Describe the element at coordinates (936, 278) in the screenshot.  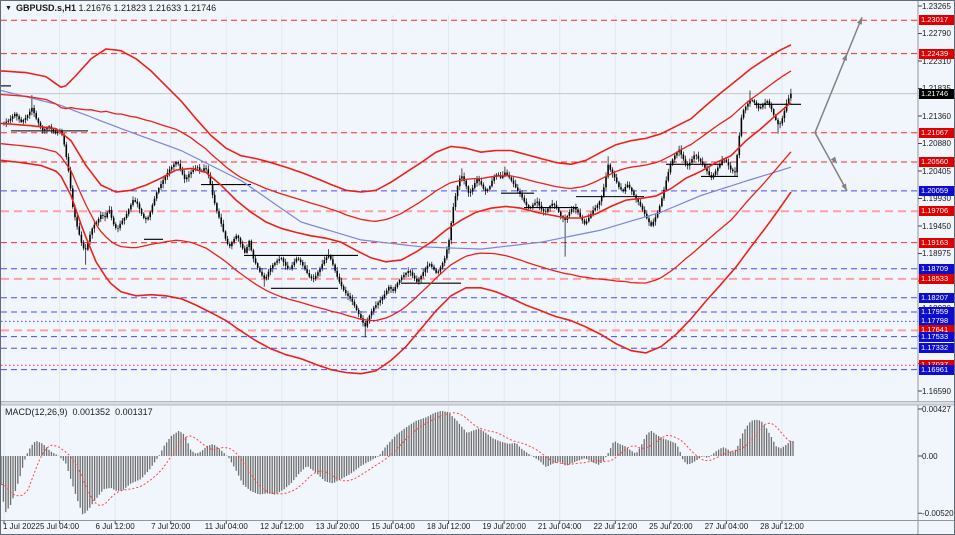
I see `price-level-badge: 1.18533` at that location.